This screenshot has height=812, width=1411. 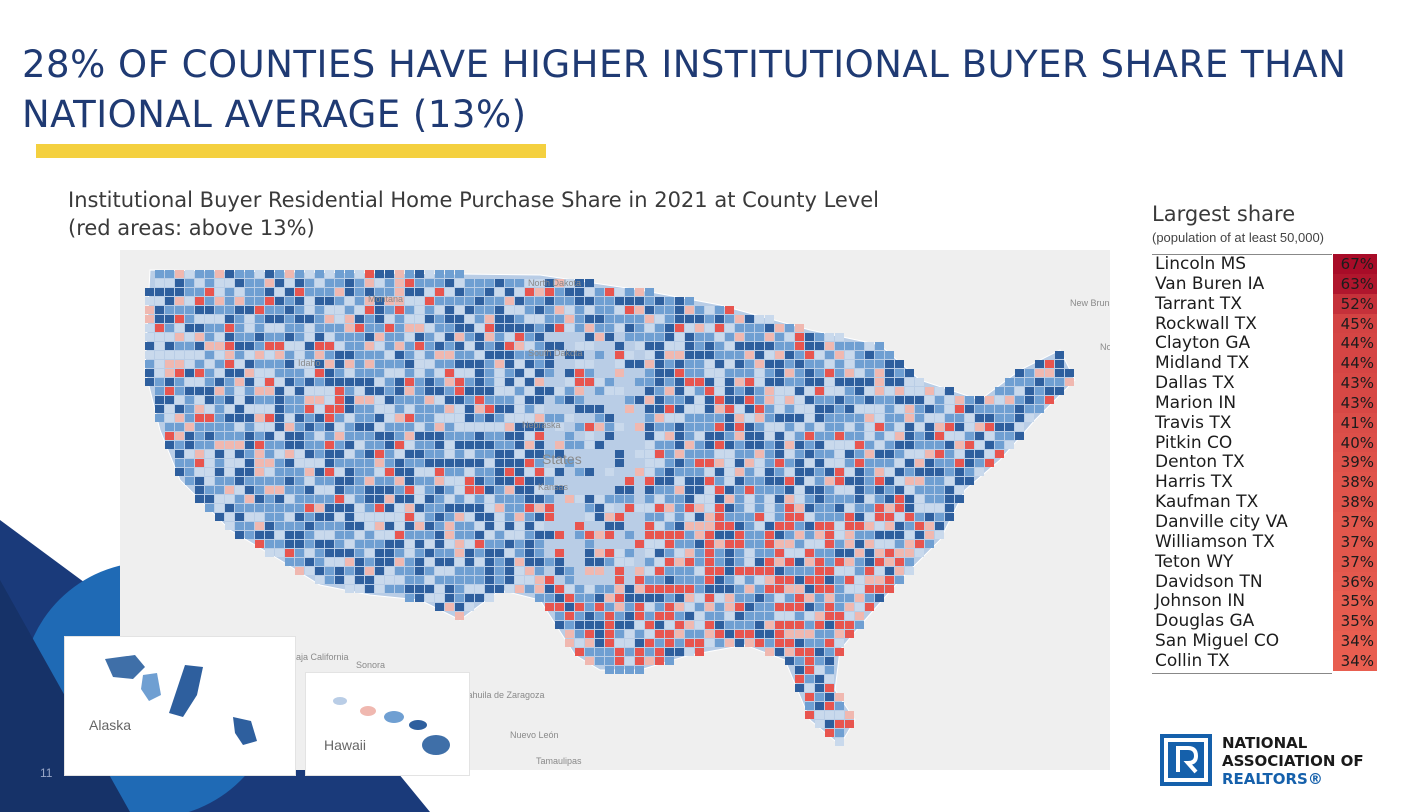 What do you see at coordinates (1355, 442) in the screenshot?
I see `ranking-share: 40%` at bounding box center [1355, 442].